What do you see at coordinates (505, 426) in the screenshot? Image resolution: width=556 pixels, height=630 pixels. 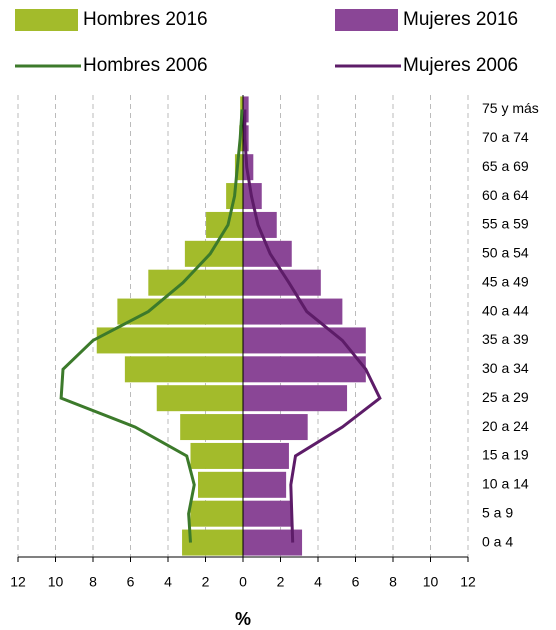 I see `y-tick-label: 20 a 24` at bounding box center [505, 426].